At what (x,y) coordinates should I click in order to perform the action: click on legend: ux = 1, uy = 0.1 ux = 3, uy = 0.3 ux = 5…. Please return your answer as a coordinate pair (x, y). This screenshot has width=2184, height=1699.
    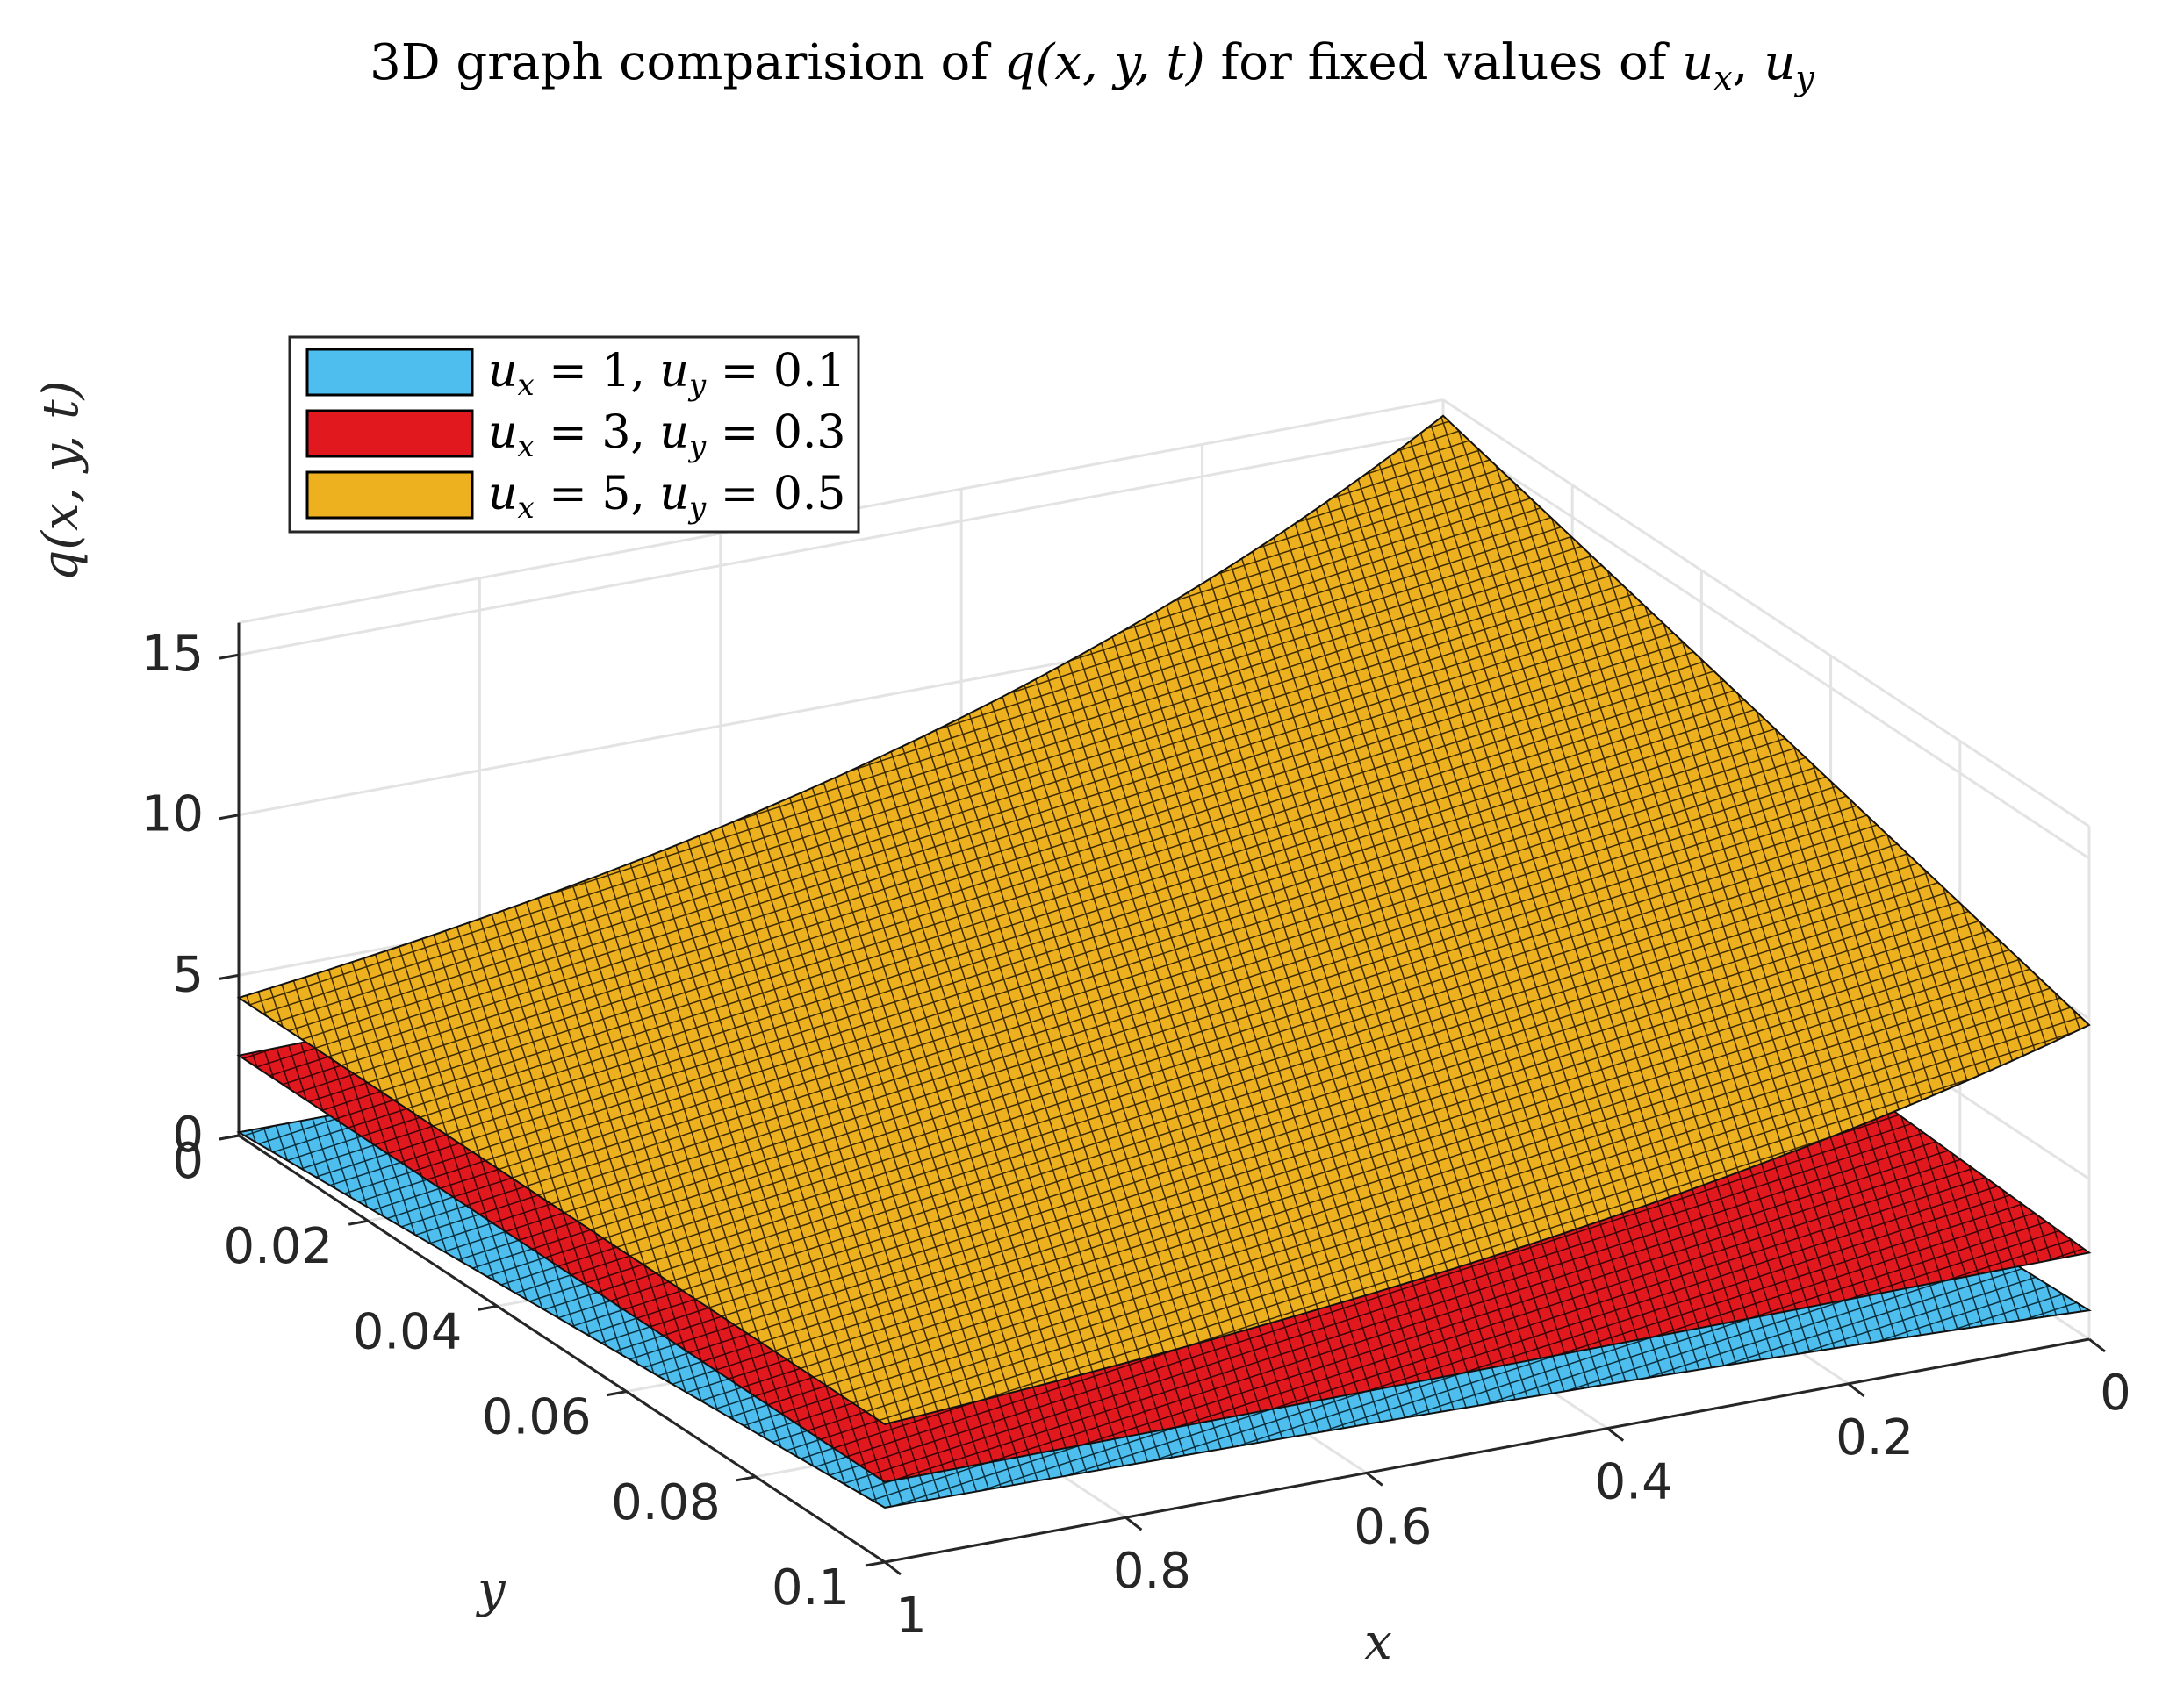
    Looking at the image, I should click on (574, 435).